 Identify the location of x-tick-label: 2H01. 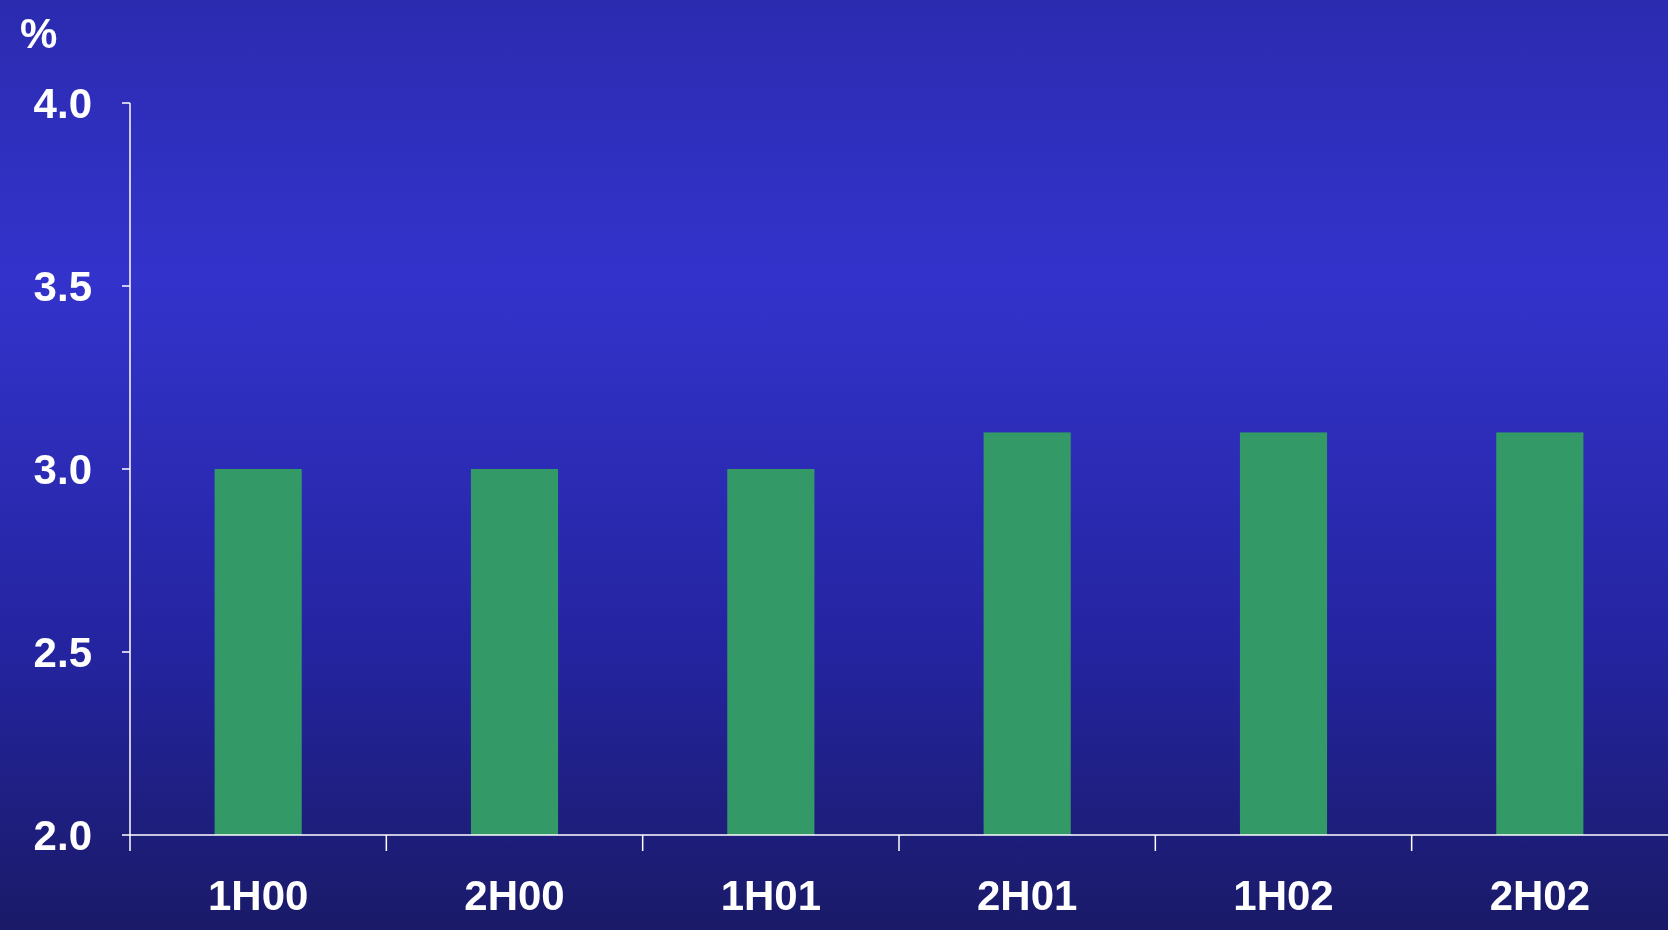
(1027, 895).